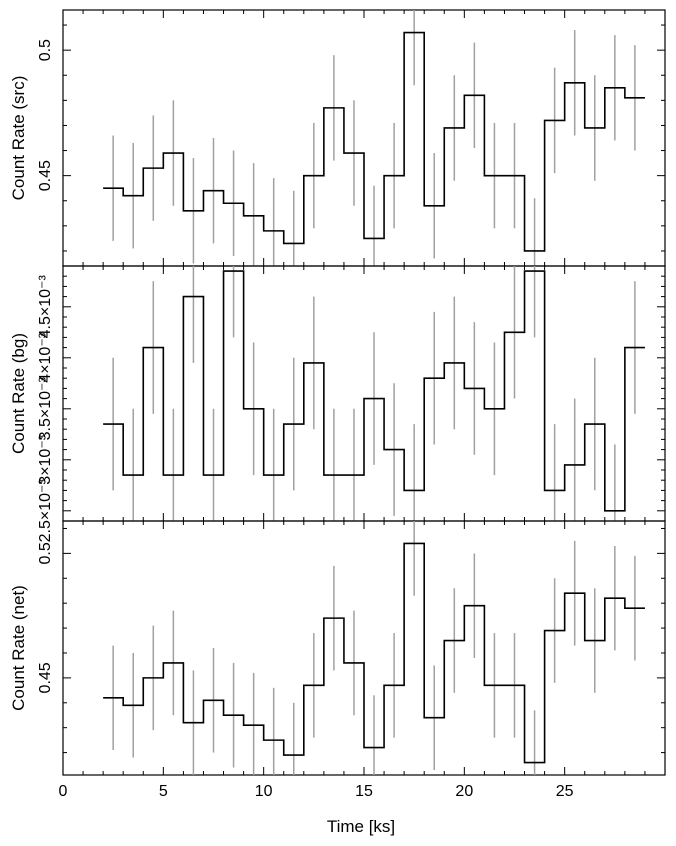 The height and width of the screenshot is (846, 676). Describe the element at coordinates (18, 393) in the screenshot. I see `y-axis-label: Count Rate (bg)` at that location.